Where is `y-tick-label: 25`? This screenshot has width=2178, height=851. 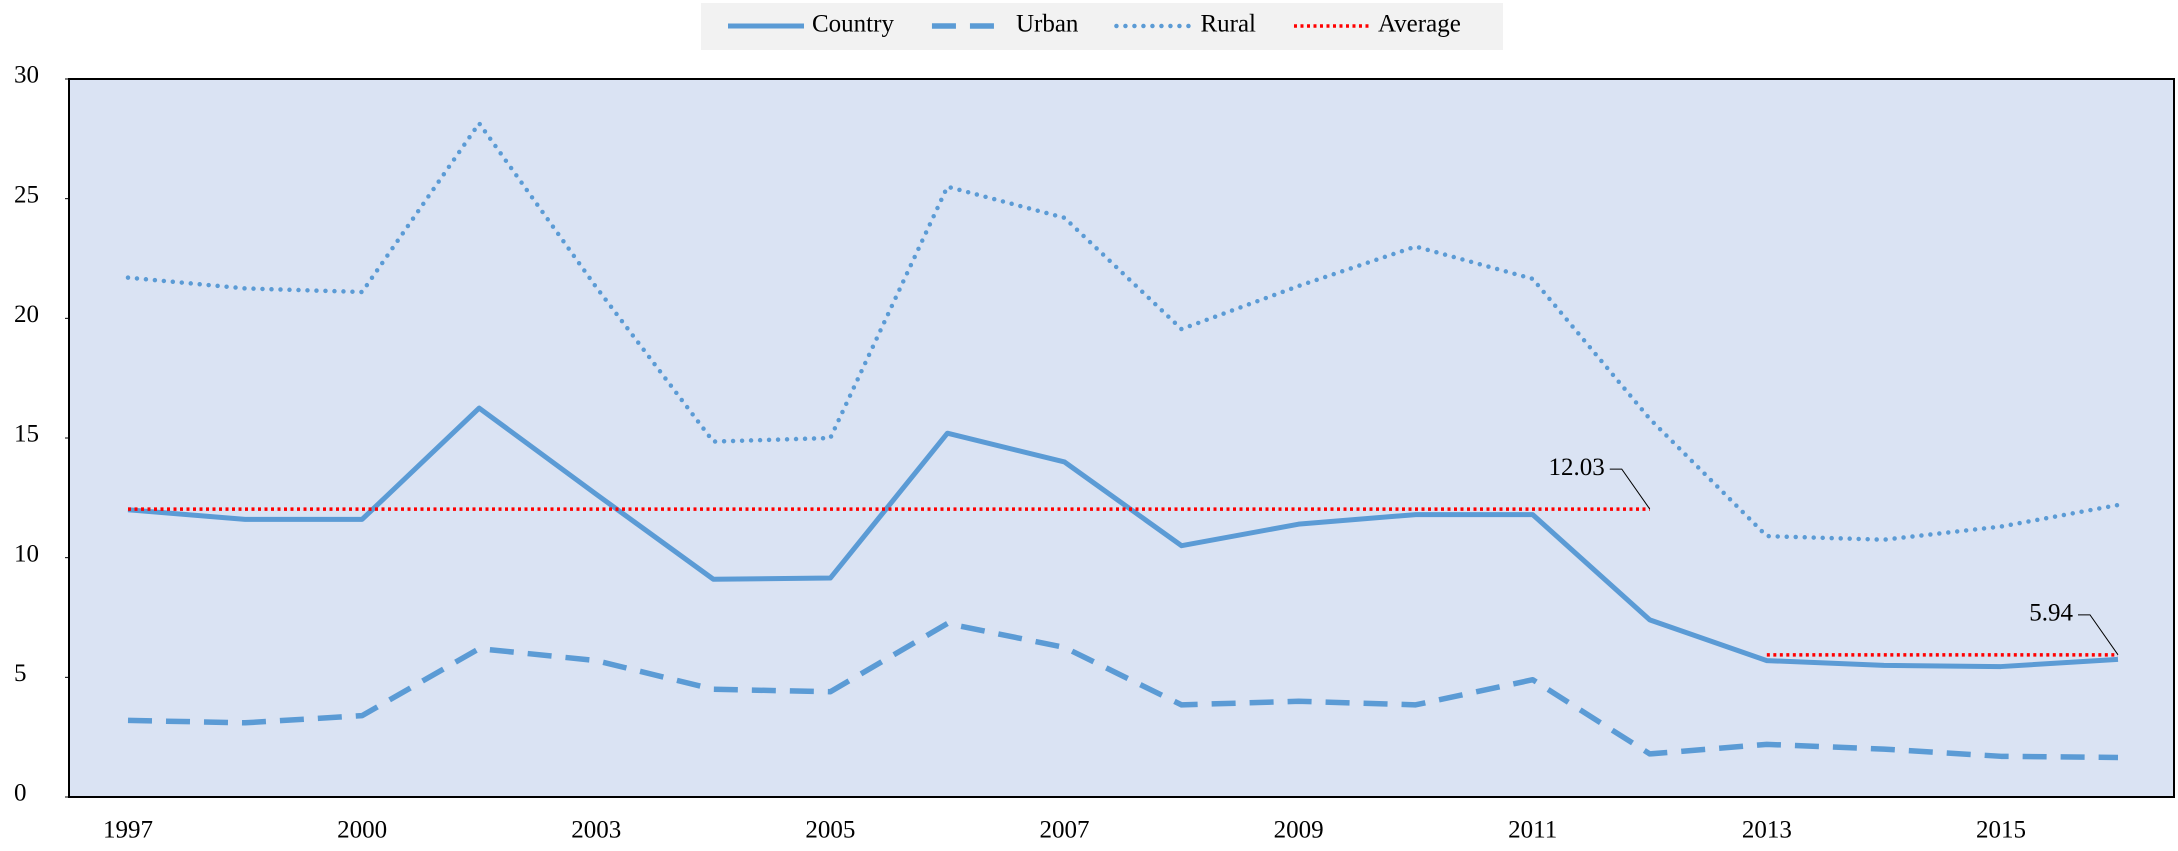
y-tick-label: 25 is located at coordinates (26, 194).